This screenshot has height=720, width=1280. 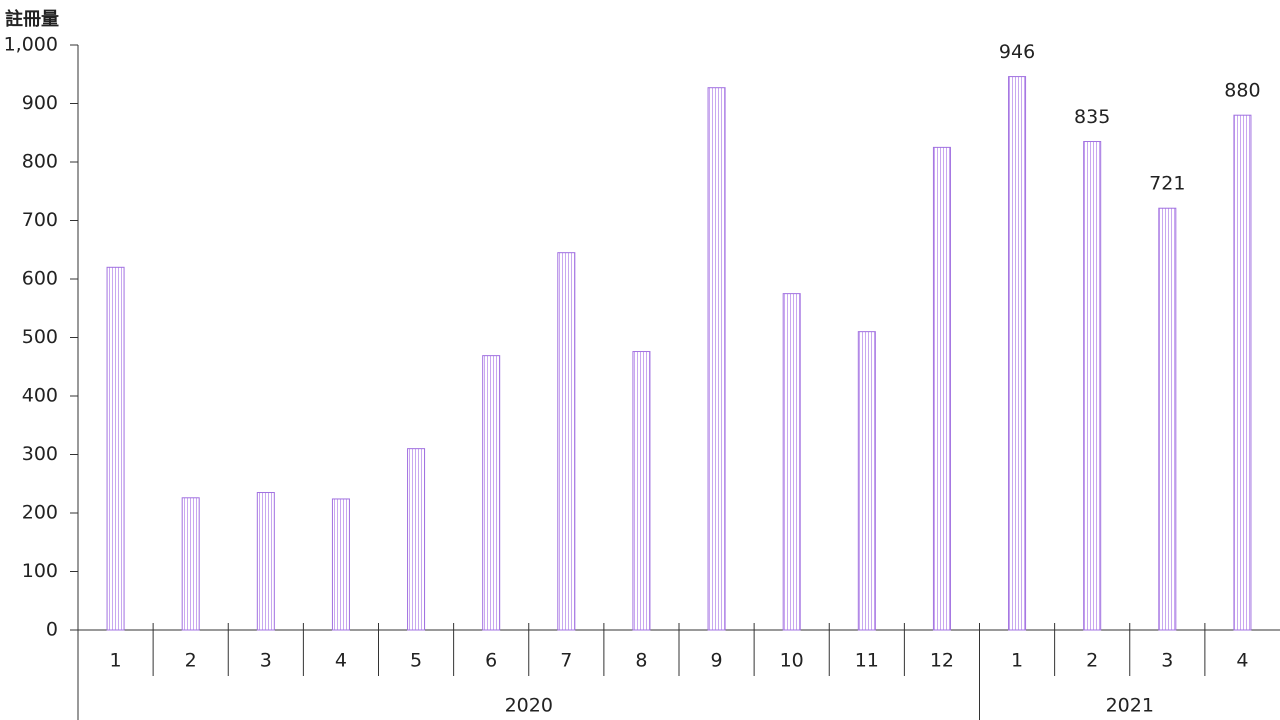 I want to click on group-label: 2021, so click(x=1130, y=706).